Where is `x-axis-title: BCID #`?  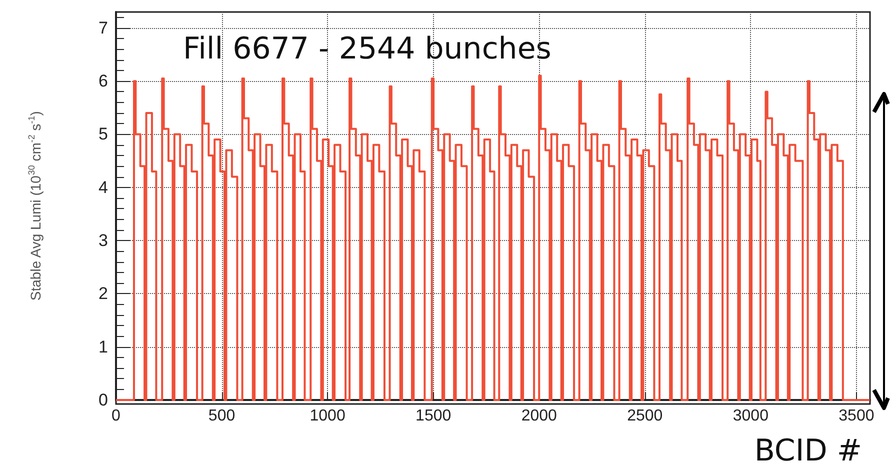 x-axis-title: BCID # is located at coordinates (808, 451).